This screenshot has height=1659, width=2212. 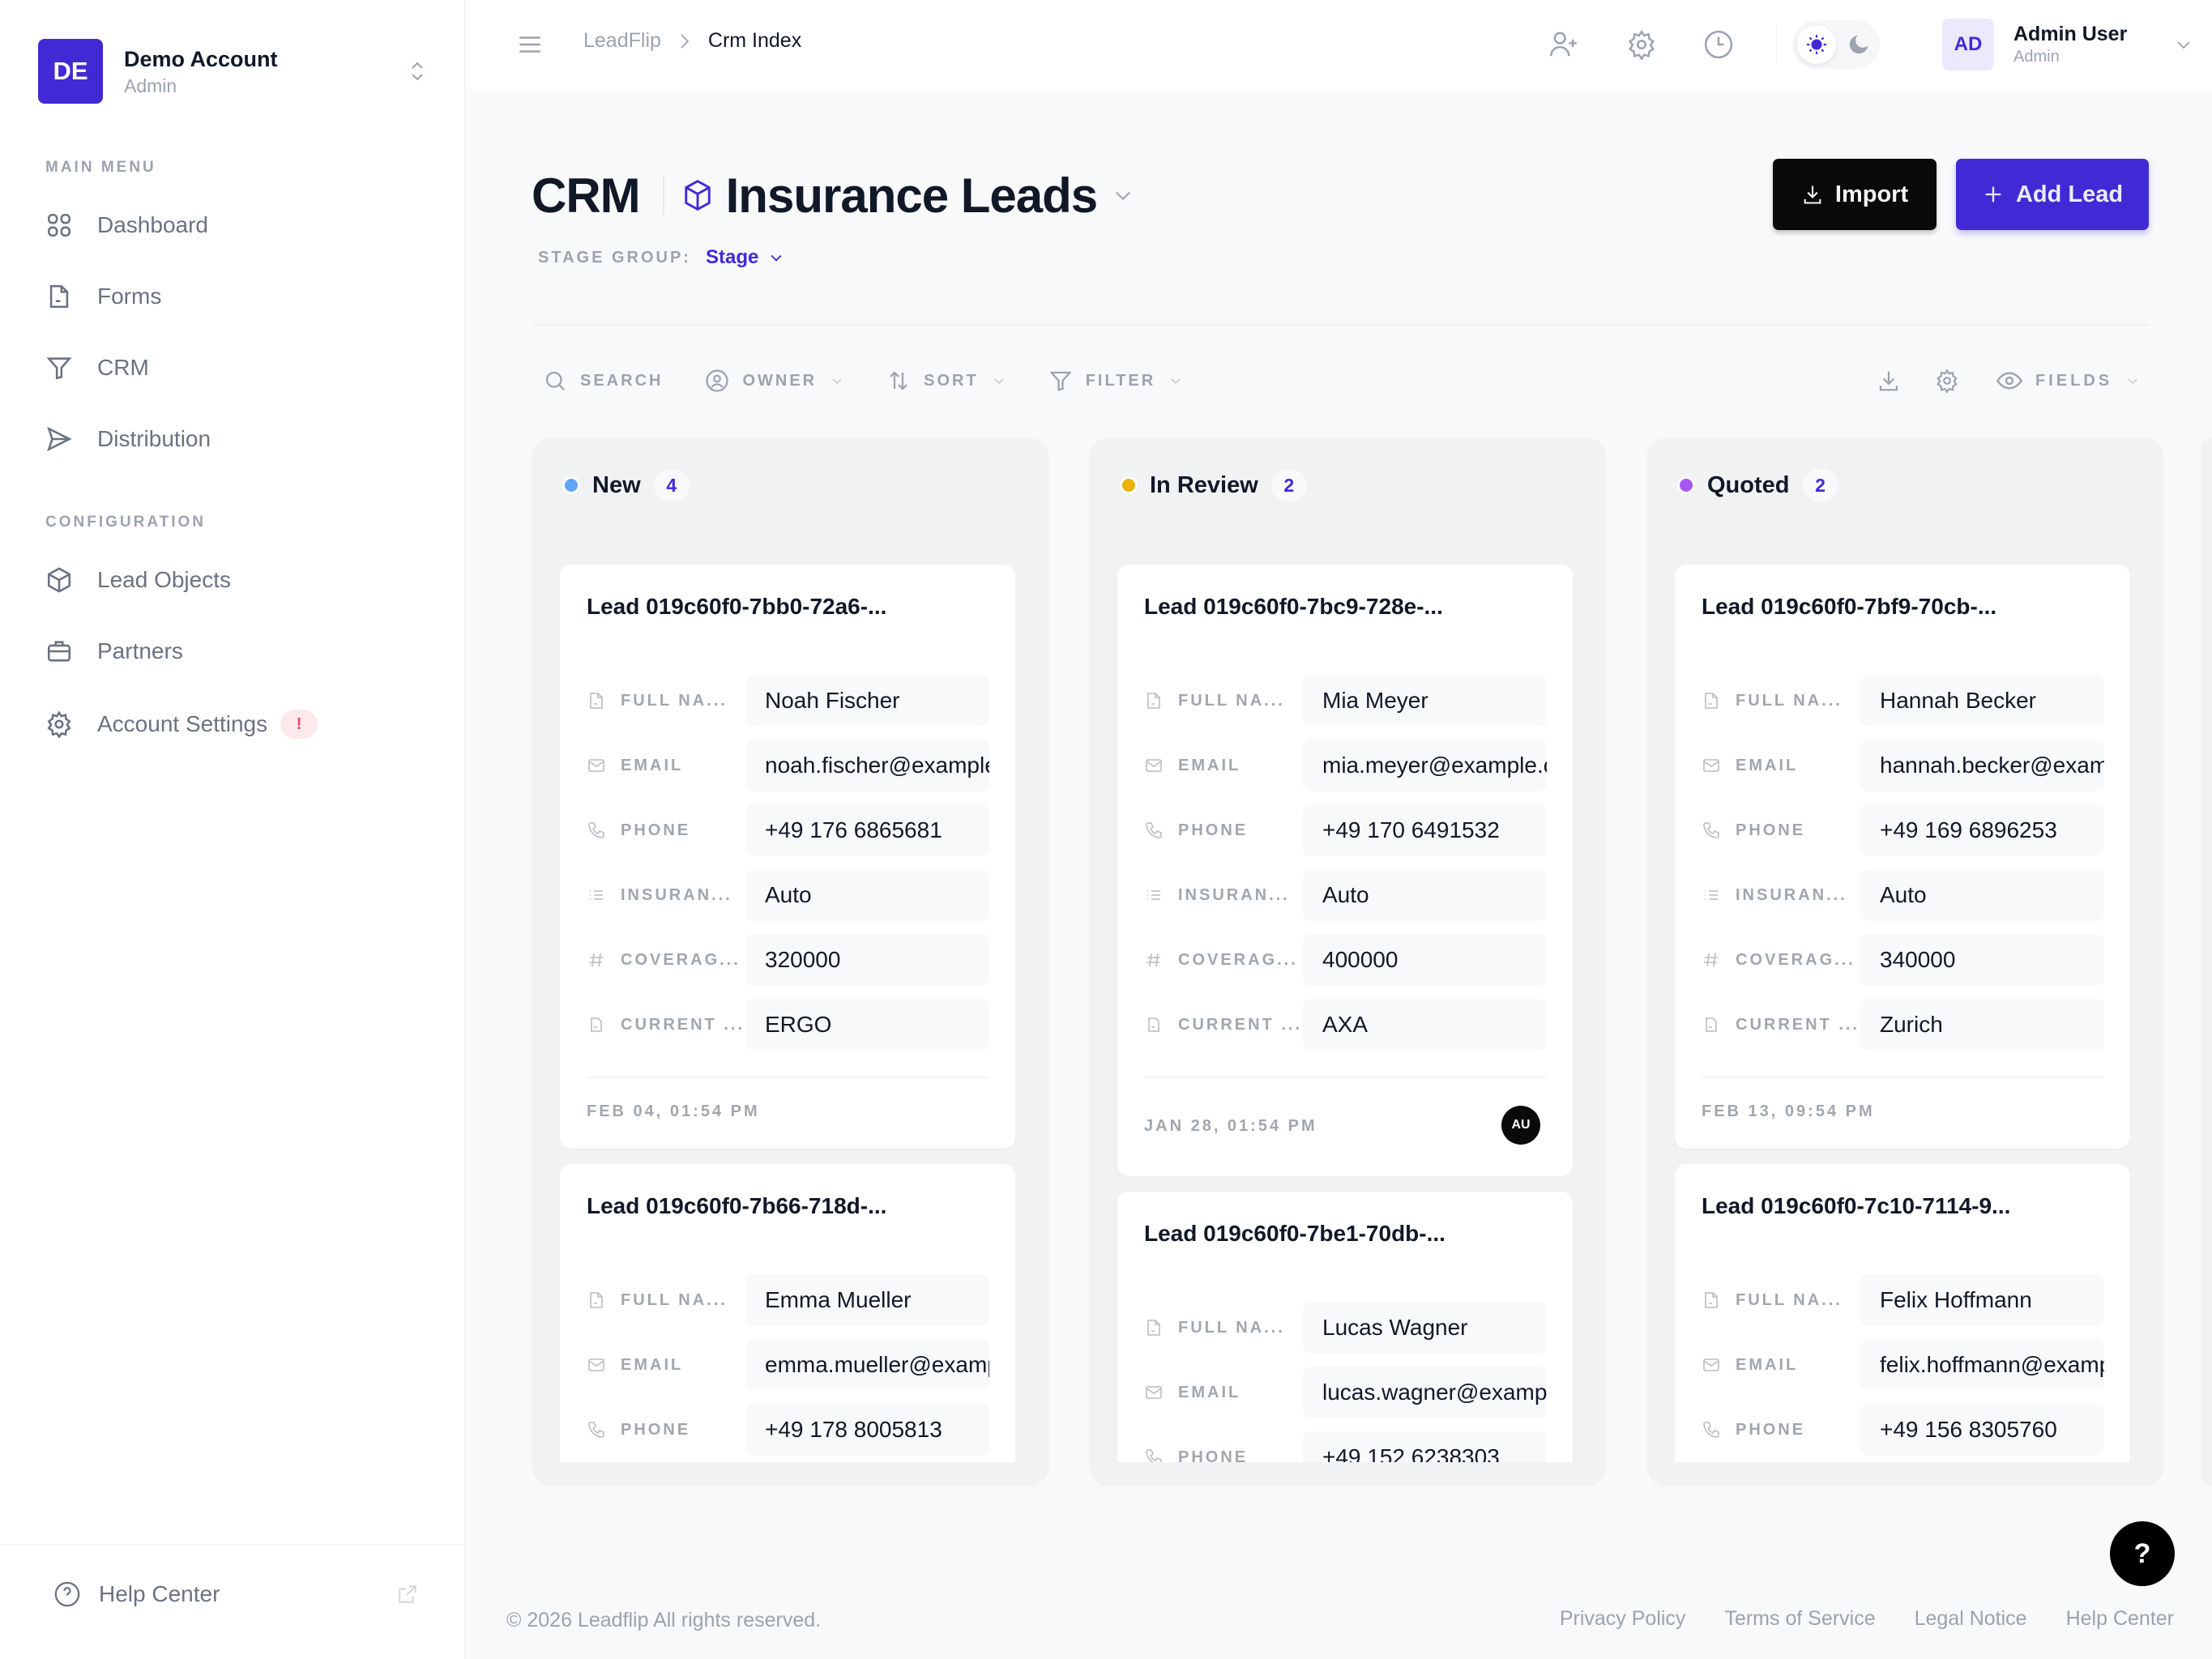 I want to click on field-insurance-type: INSURAN... Auto, so click(x=1903, y=895).